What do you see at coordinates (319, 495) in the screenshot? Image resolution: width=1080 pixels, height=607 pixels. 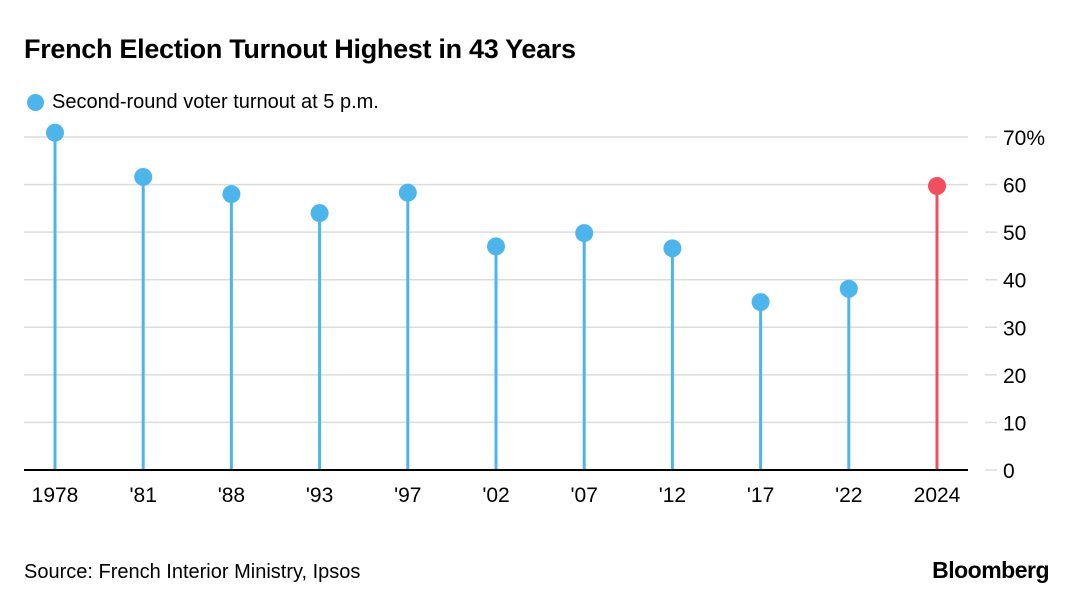 I see `x-tick-label: '93` at bounding box center [319, 495].